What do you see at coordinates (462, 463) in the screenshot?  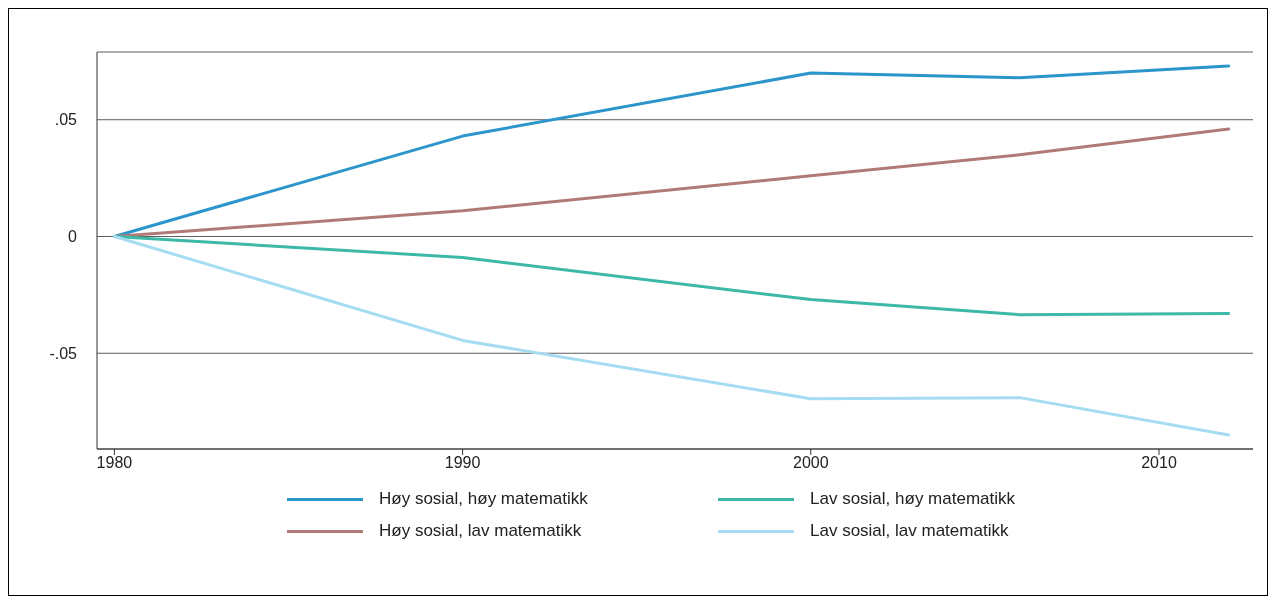 I see `x-tick-label: 1990` at bounding box center [462, 463].